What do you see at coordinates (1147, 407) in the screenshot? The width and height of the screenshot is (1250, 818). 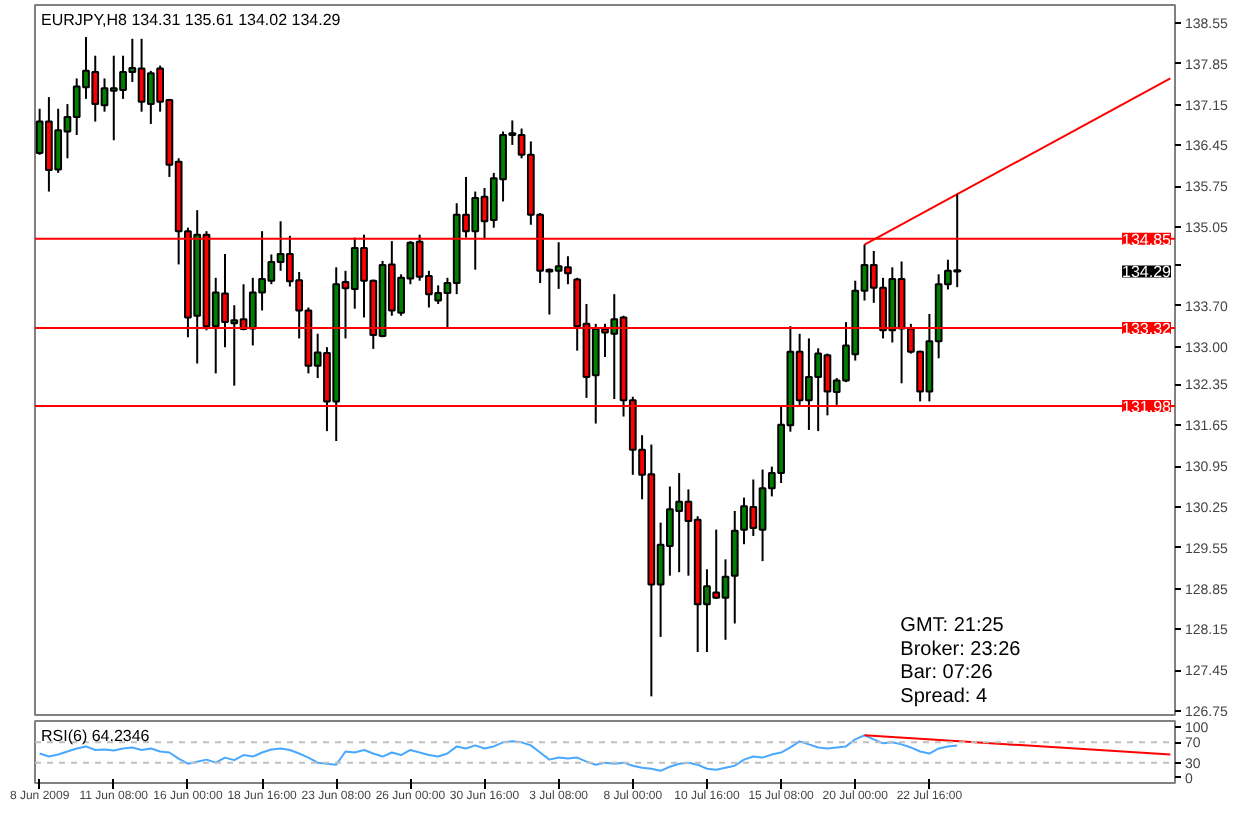 I see `ref-line-label: 131.98` at bounding box center [1147, 407].